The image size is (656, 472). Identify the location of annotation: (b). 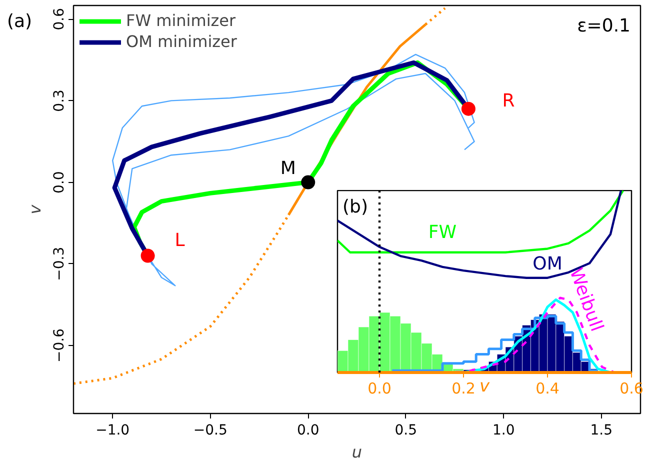
(355, 207).